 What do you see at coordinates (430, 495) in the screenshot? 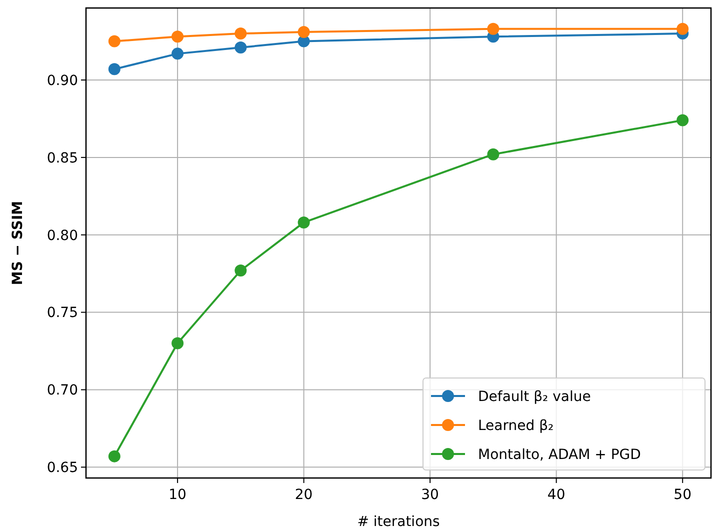
I see `x-tick-label: 30` at bounding box center [430, 495].